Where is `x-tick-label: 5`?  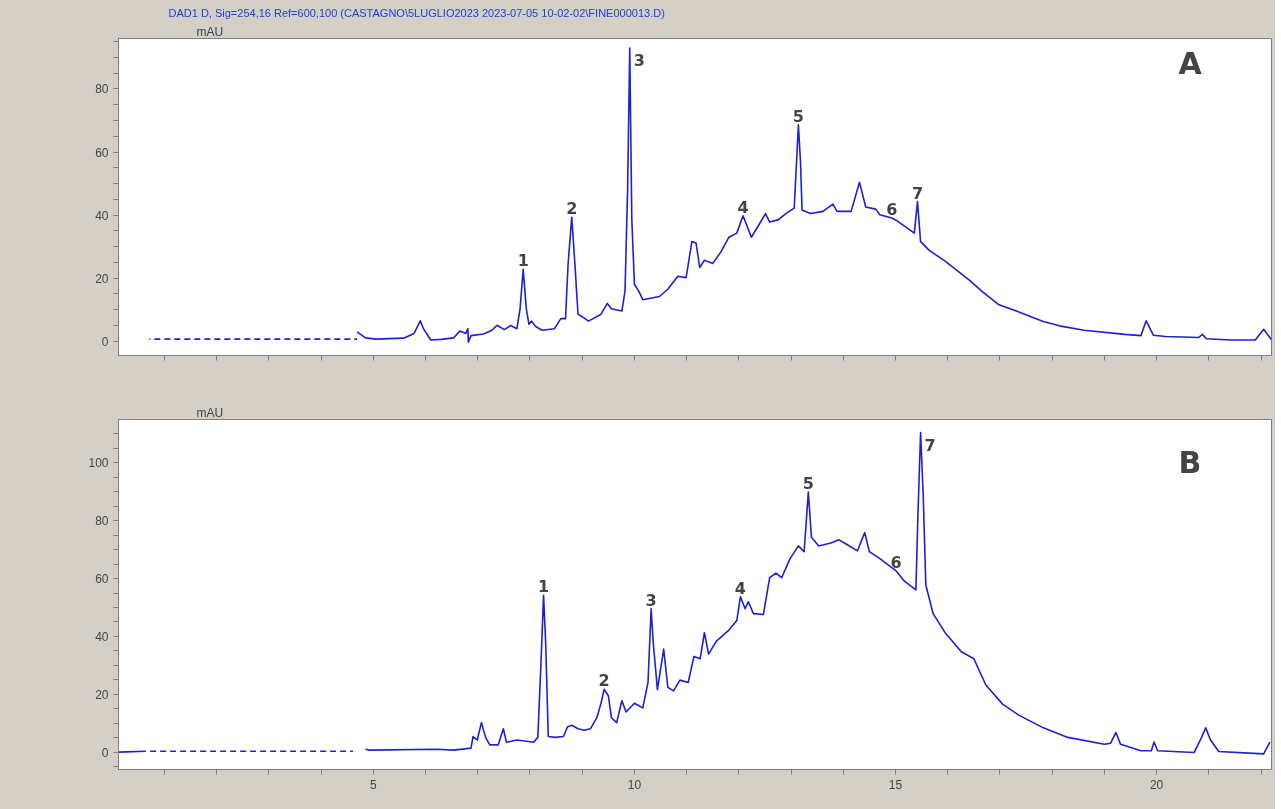 x-tick-label: 5 is located at coordinates (373, 784).